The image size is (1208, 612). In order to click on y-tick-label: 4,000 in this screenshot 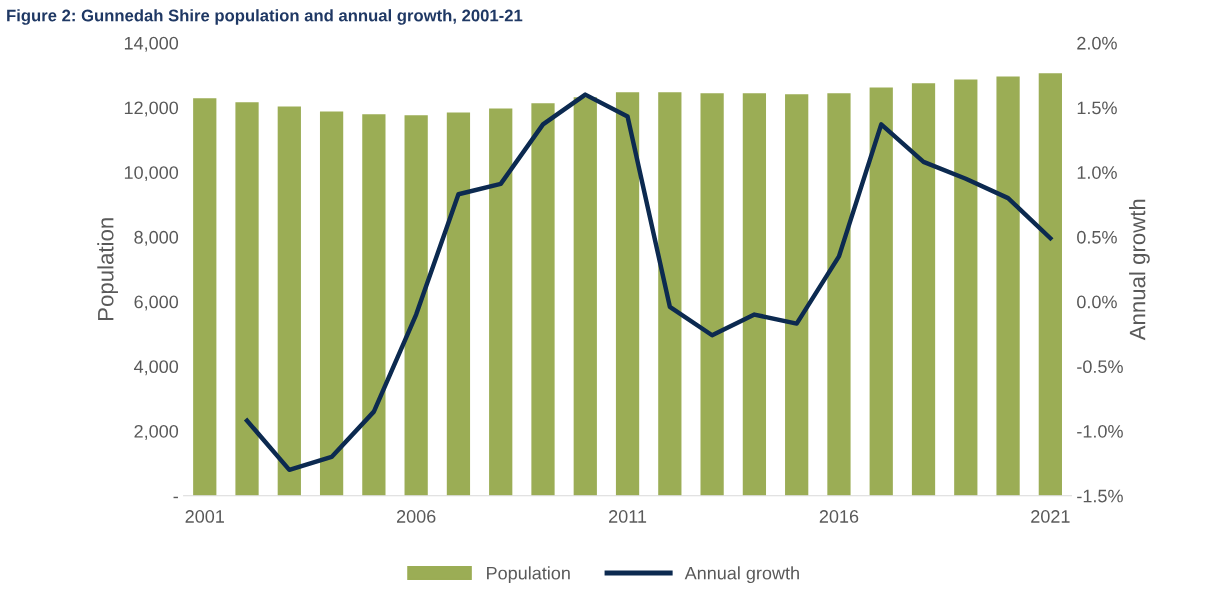, I will do `click(156, 368)`.